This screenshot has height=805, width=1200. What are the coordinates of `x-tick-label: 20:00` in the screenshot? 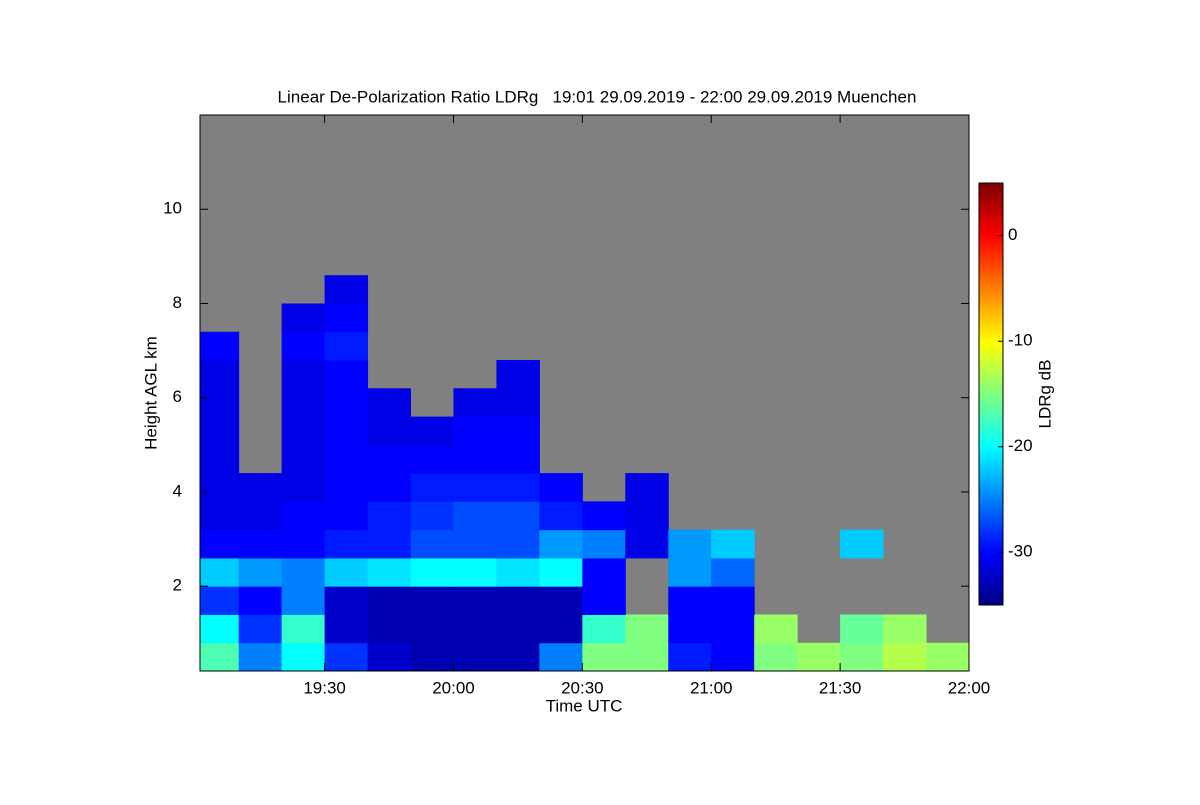 It's located at (453, 687).